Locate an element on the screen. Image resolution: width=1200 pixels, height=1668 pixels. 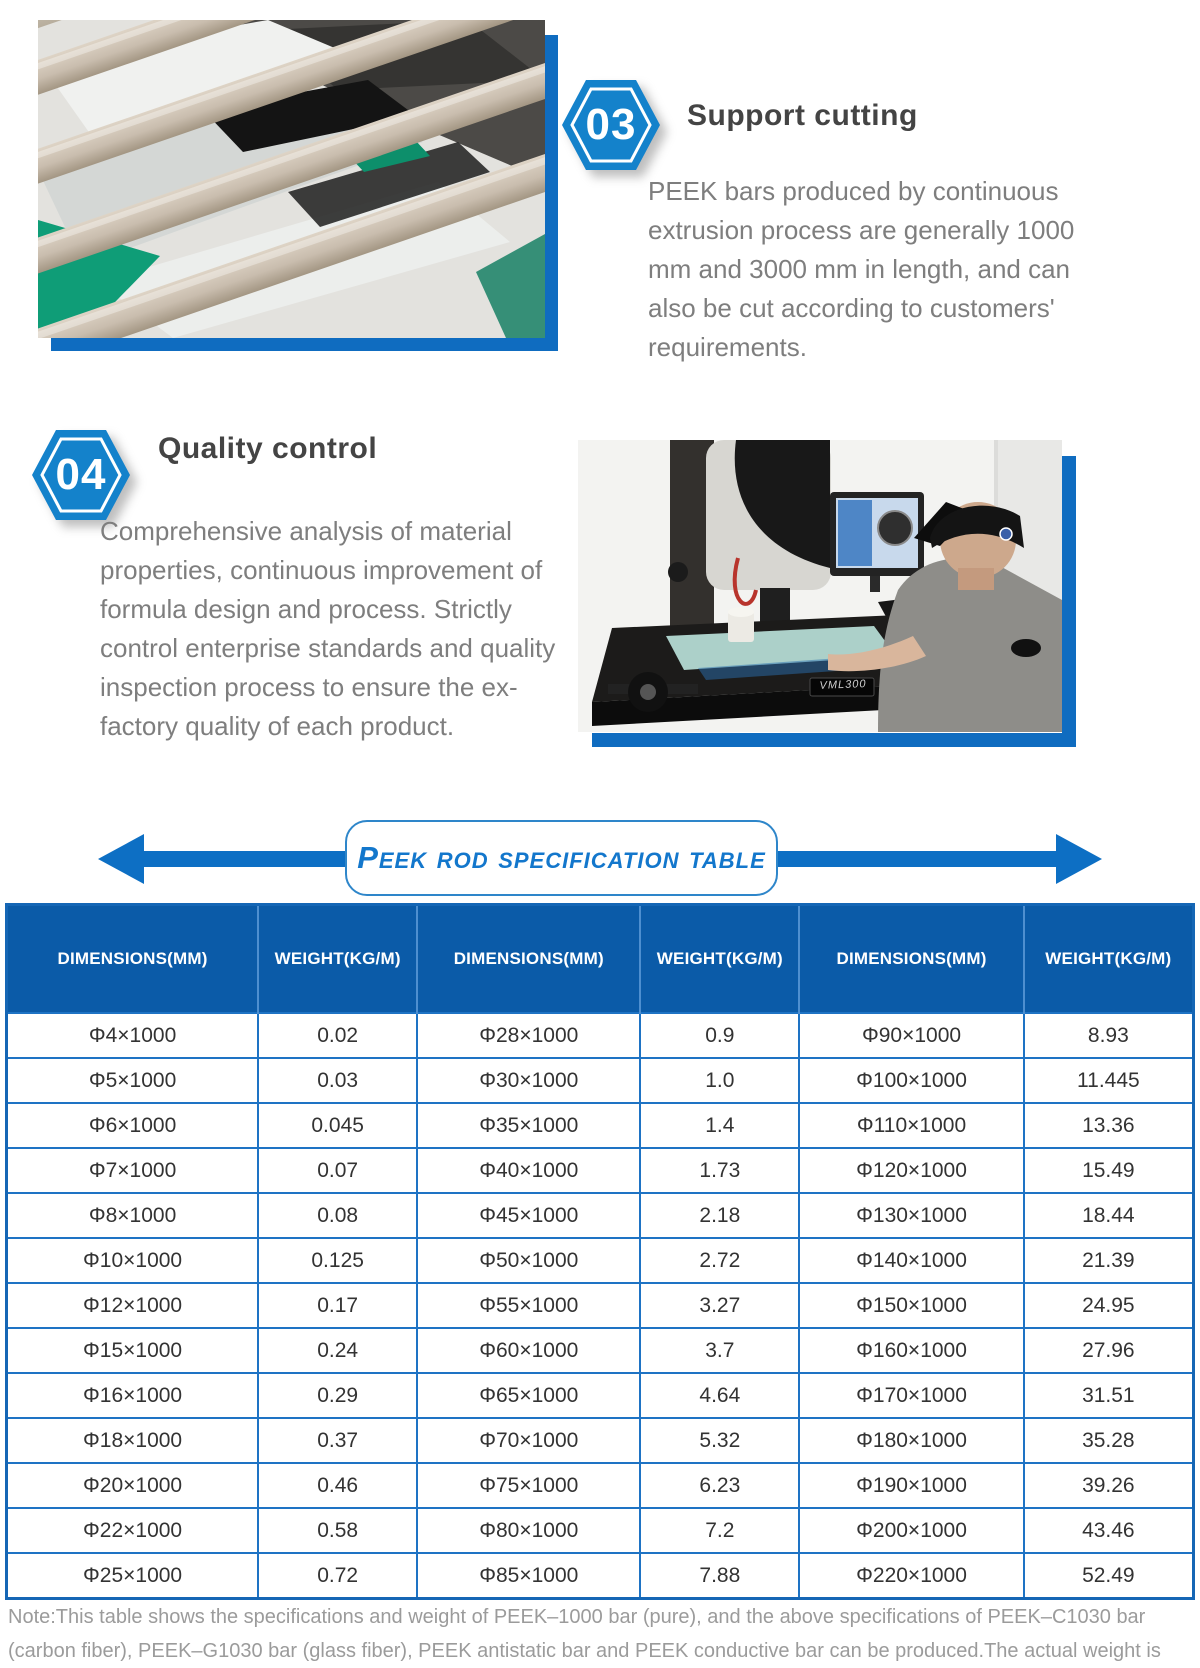
table-row: Φ20×1000 0.46 Φ75×1000 6.23 Φ190×1000 39.26 is located at coordinates (600, 1485).